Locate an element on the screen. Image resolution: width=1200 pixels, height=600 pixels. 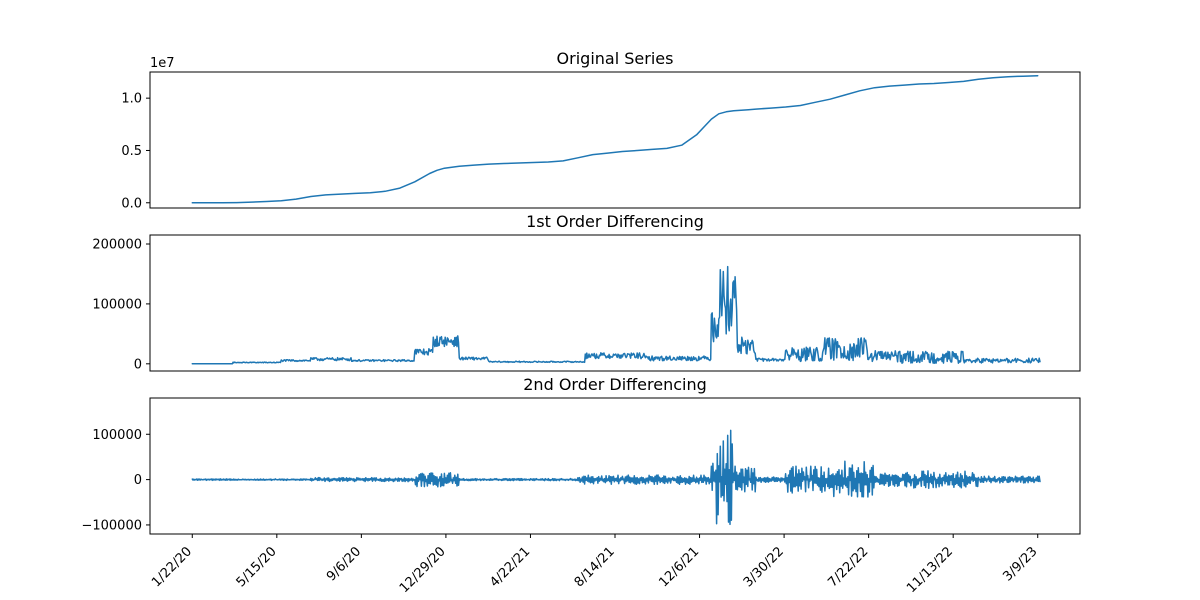
panel-title: 2nd Order Differencing is located at coordinates (615, 384).